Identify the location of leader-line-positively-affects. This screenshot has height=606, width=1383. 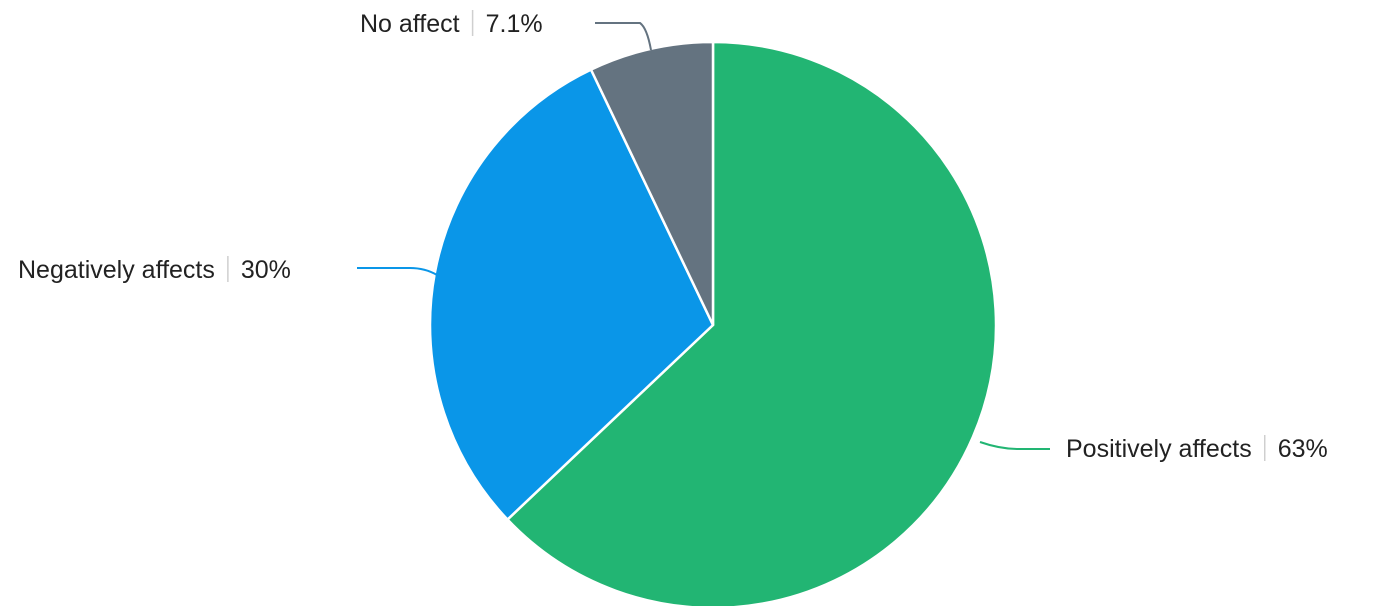
(1014, 445).